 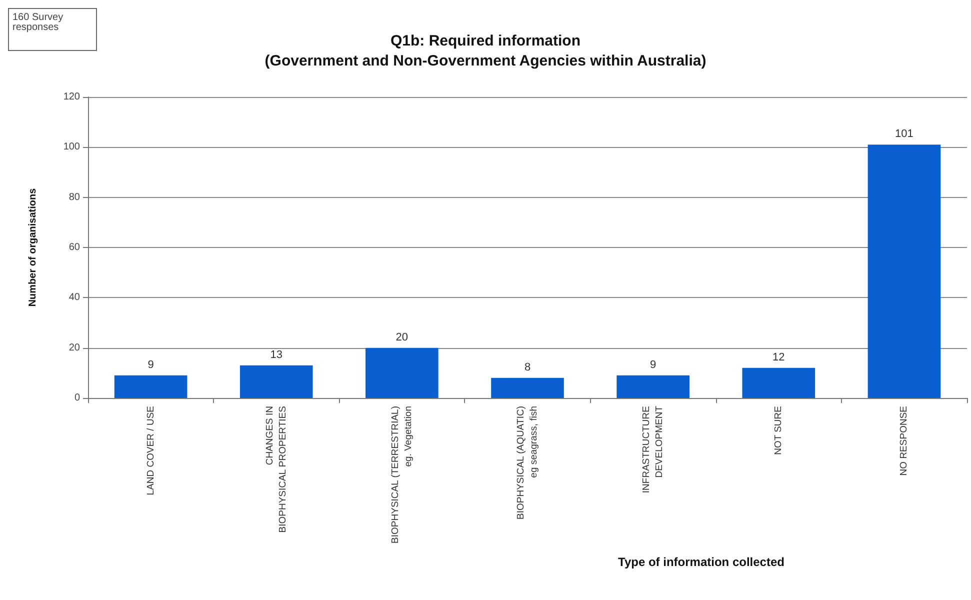 I want to click on data-label: 20, so click(x=402, y=337).